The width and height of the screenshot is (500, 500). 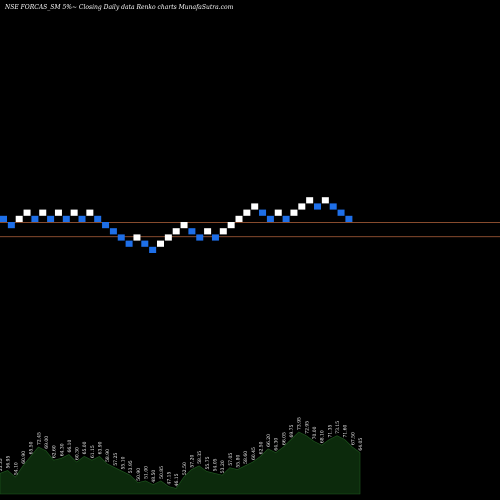 What do you see at coordinates (254, 453) in the screenshot?
I see `volume-label-33: 60.45` at bounding box center [254, 453].